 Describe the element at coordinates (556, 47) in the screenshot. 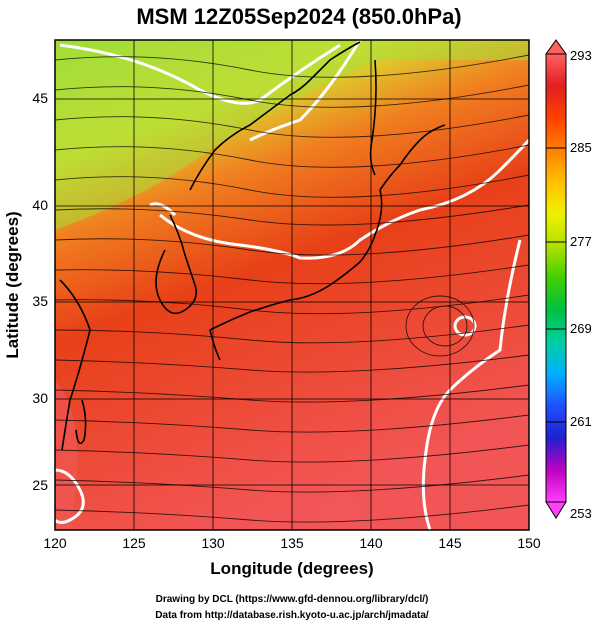

I see `colorbar-top-arrow` at that location.